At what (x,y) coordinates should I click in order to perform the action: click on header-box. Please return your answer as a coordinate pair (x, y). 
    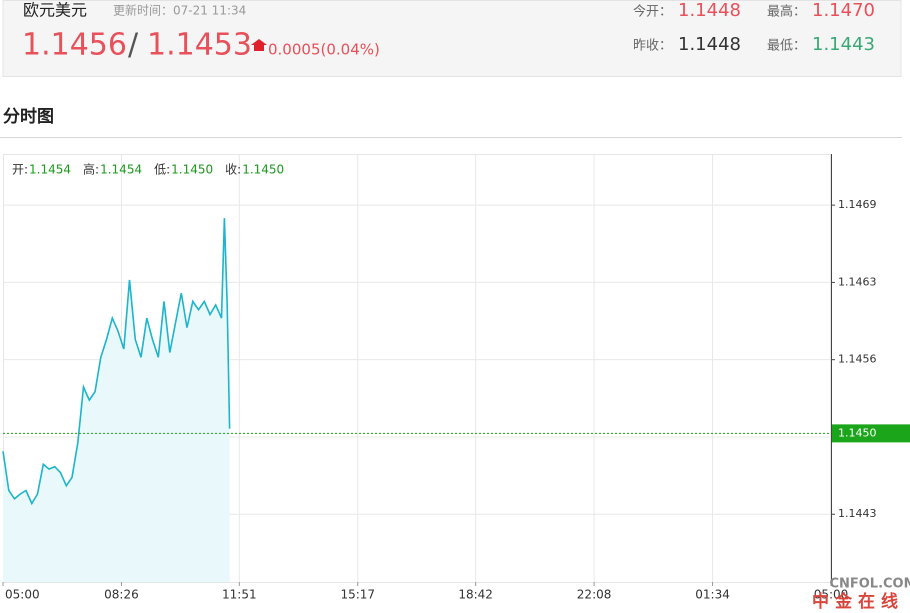
    Looking at the image, I should click on (452, 38).